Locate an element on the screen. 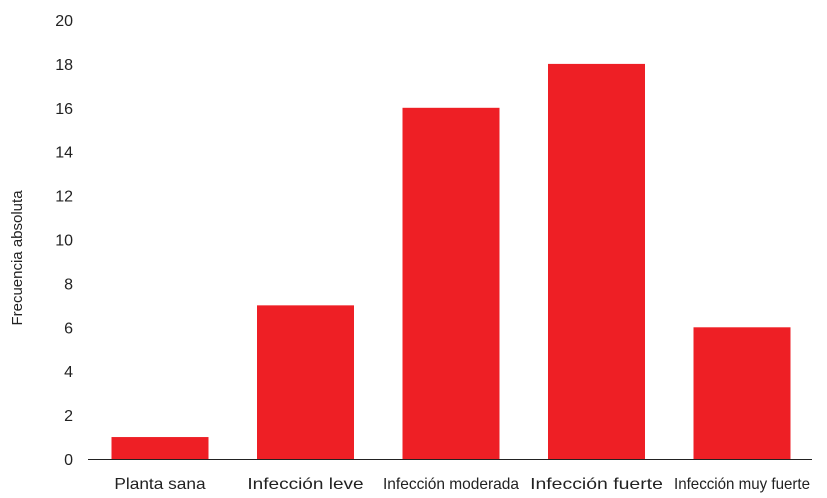  x-tick-label: Infección leve is located at coordinates (305, 484).